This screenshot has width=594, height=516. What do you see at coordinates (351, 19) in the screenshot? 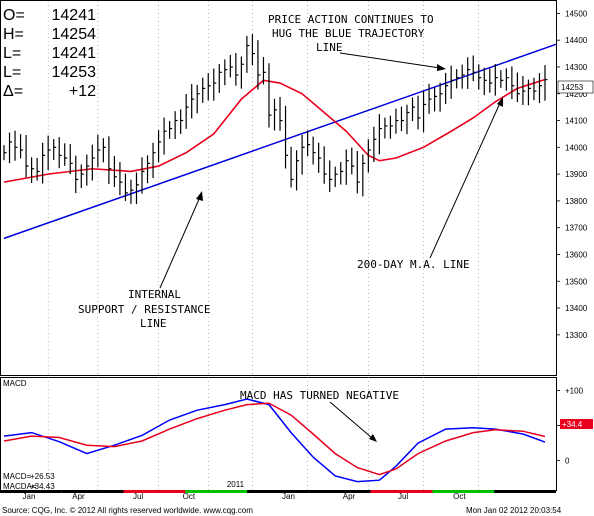
I see `annotation-price-line-1: PRICE ACTION CONTINUES TO` at bounding box center [351, 19].